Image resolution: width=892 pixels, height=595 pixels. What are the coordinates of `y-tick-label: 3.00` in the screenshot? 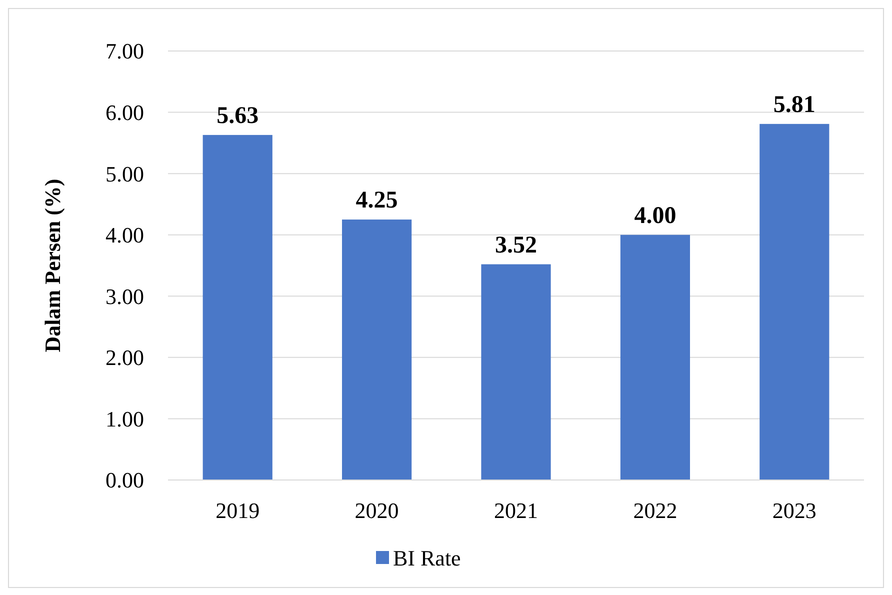 It's located at (125, 296).